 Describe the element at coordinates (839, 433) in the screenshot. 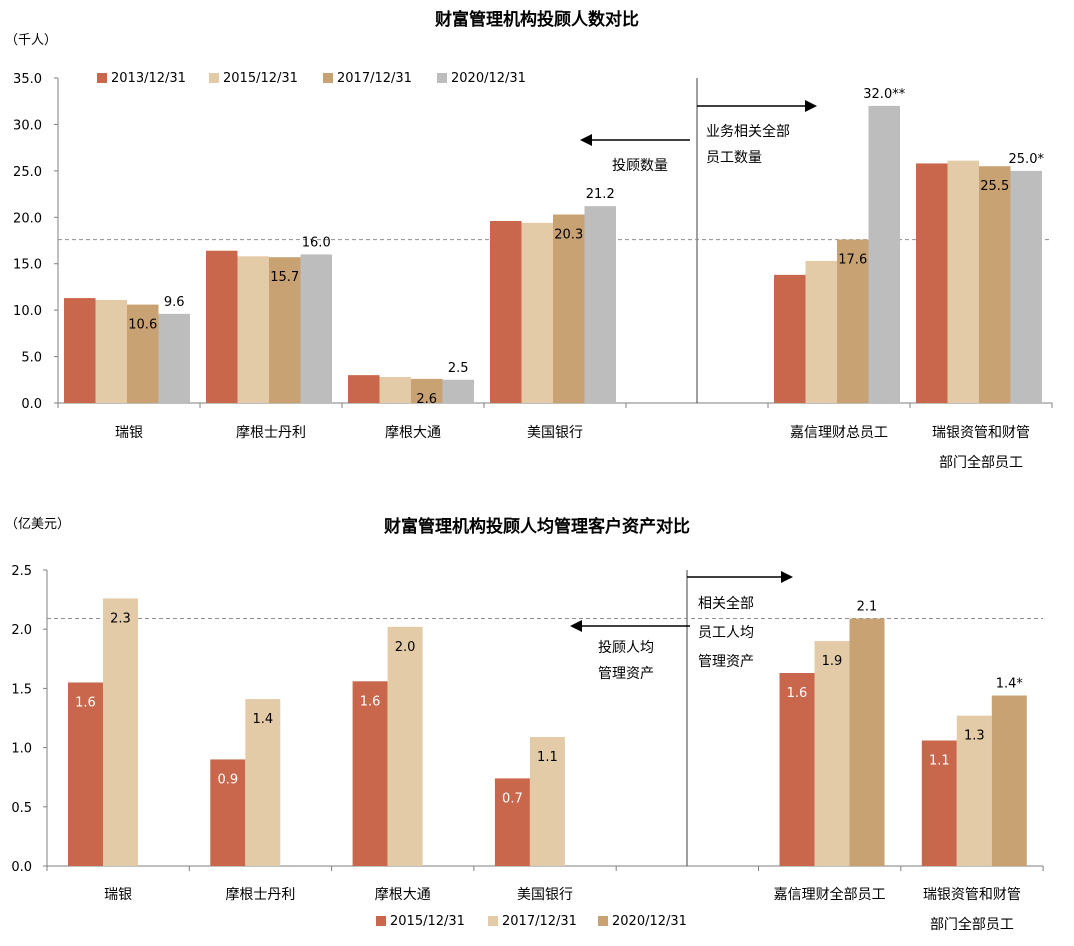

I see `category-label: 嘉信理财总员工` at that location.